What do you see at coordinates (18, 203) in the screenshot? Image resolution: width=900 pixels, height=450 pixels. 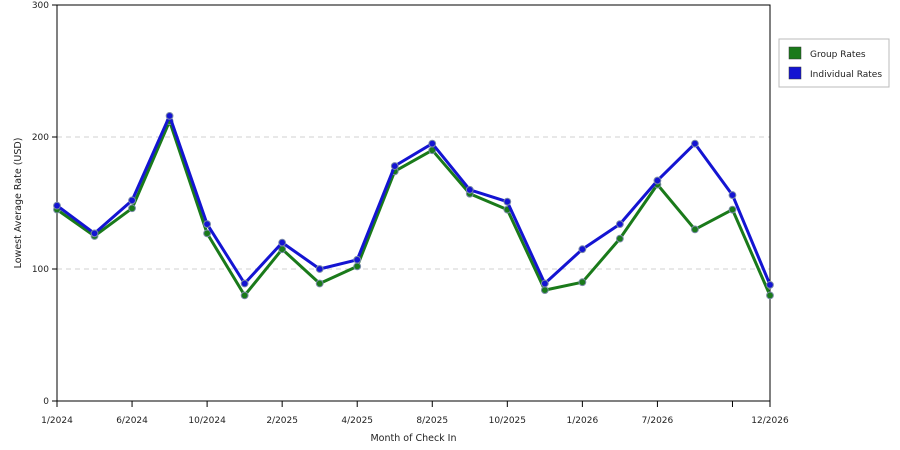 I see `y-axis-title: Lowest Average Rate (USD)` at bounding box center [18, 203].